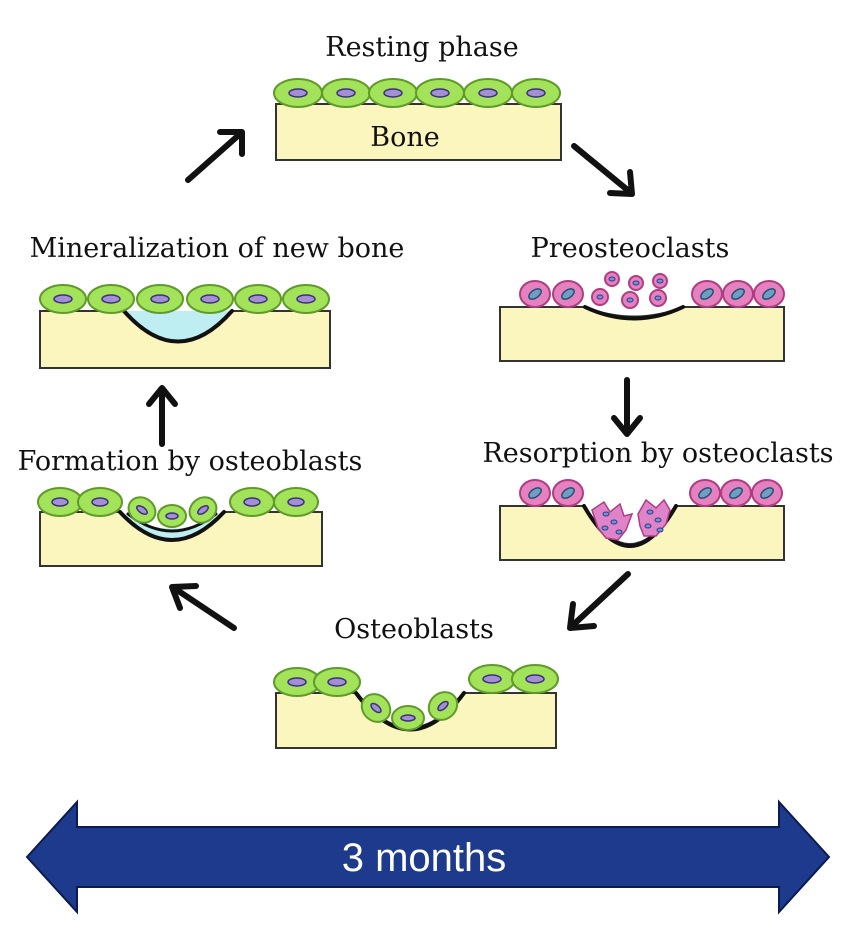  What do you see at coordinates (599, 601) in the screenshot?
I see `arrow-resorption-to-osteoblasts-icon` at bounding box center [599, 601].